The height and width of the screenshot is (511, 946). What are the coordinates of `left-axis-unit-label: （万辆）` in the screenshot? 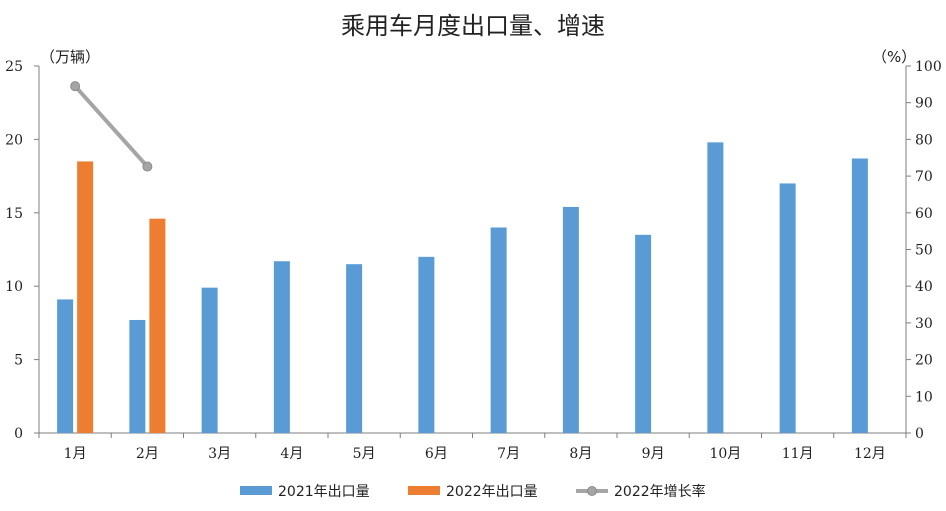 It's located at (70, 57).